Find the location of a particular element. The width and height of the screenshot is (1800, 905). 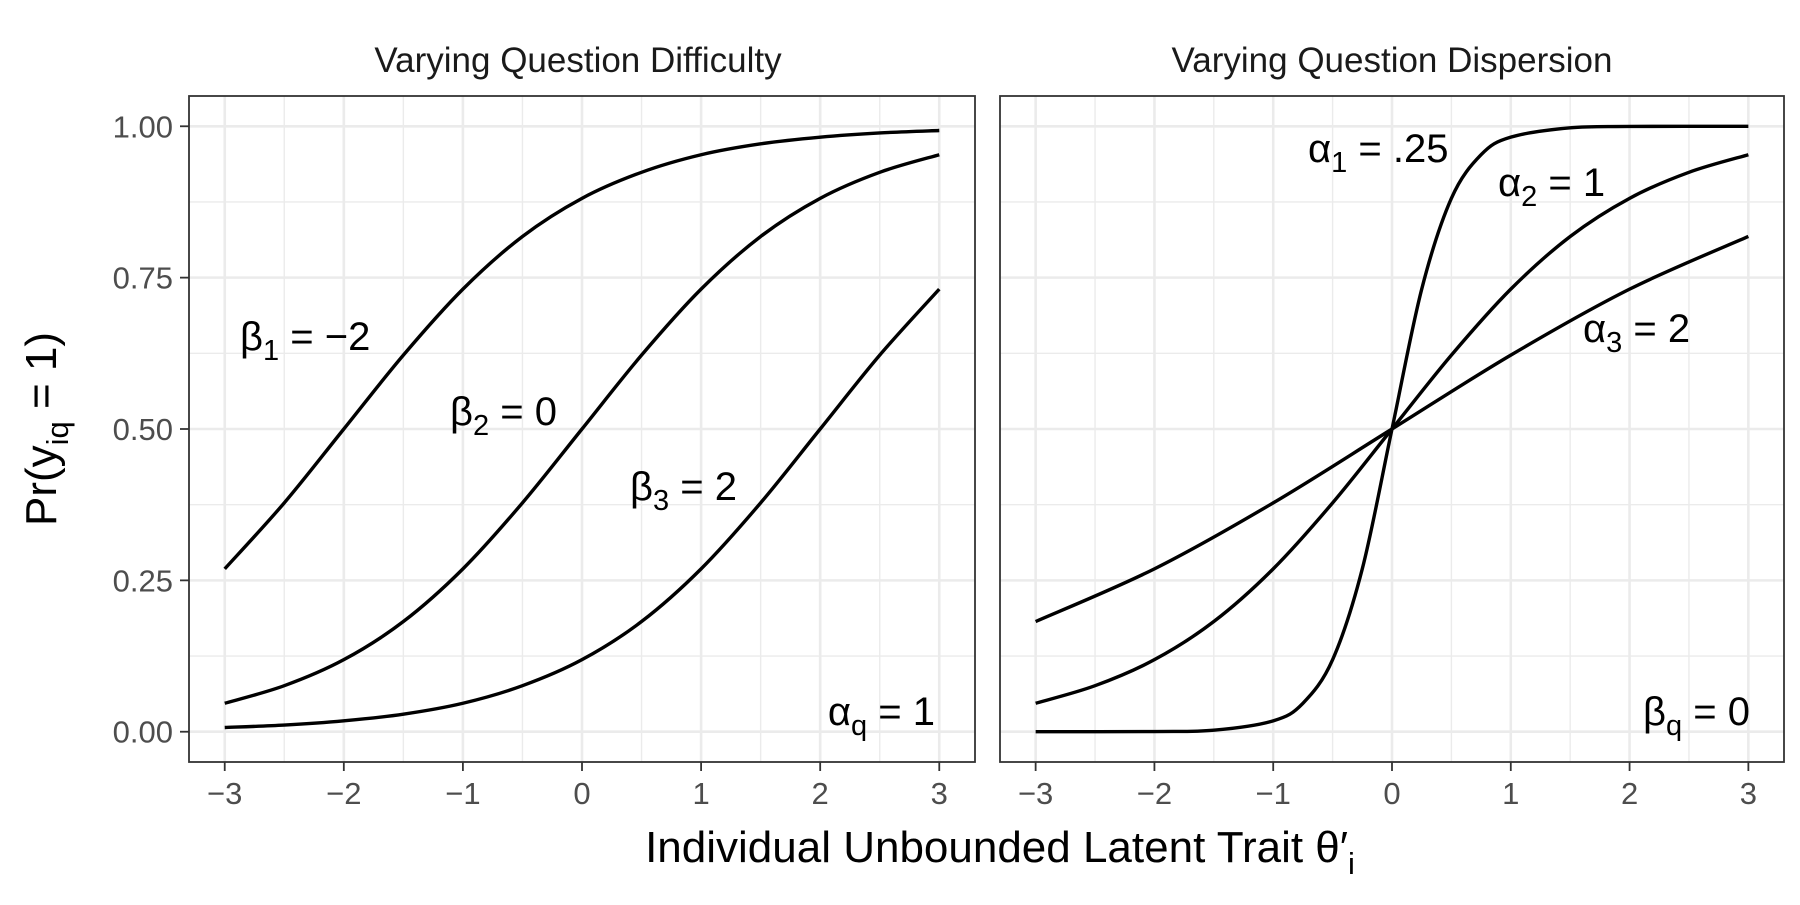

y-axis-title: Pr(yiq = 1) is located at coordinates (46, 429).